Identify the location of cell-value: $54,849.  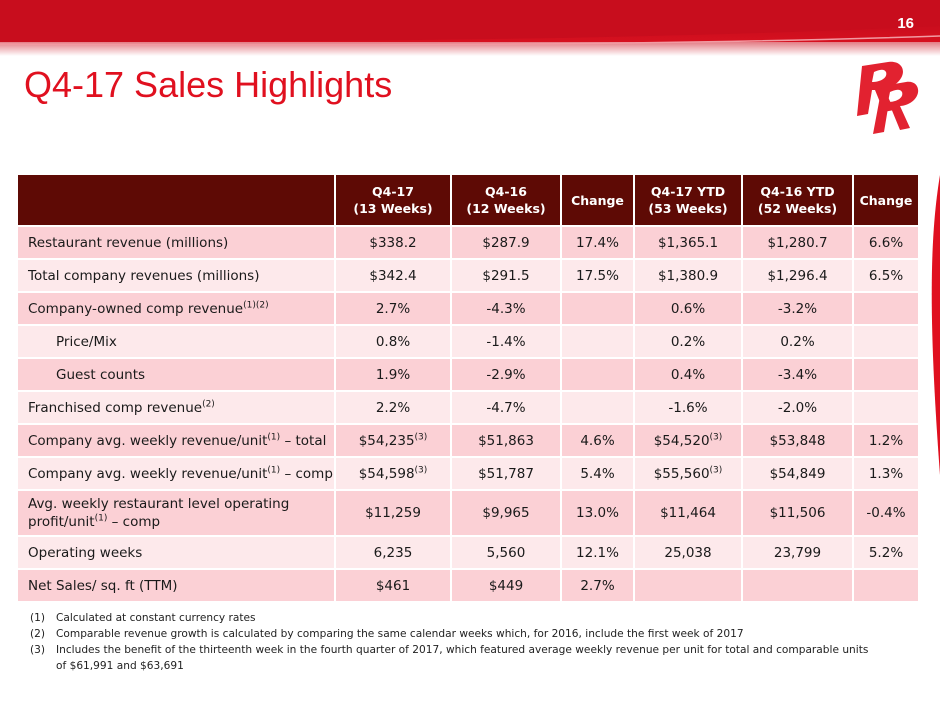
(797, 473).